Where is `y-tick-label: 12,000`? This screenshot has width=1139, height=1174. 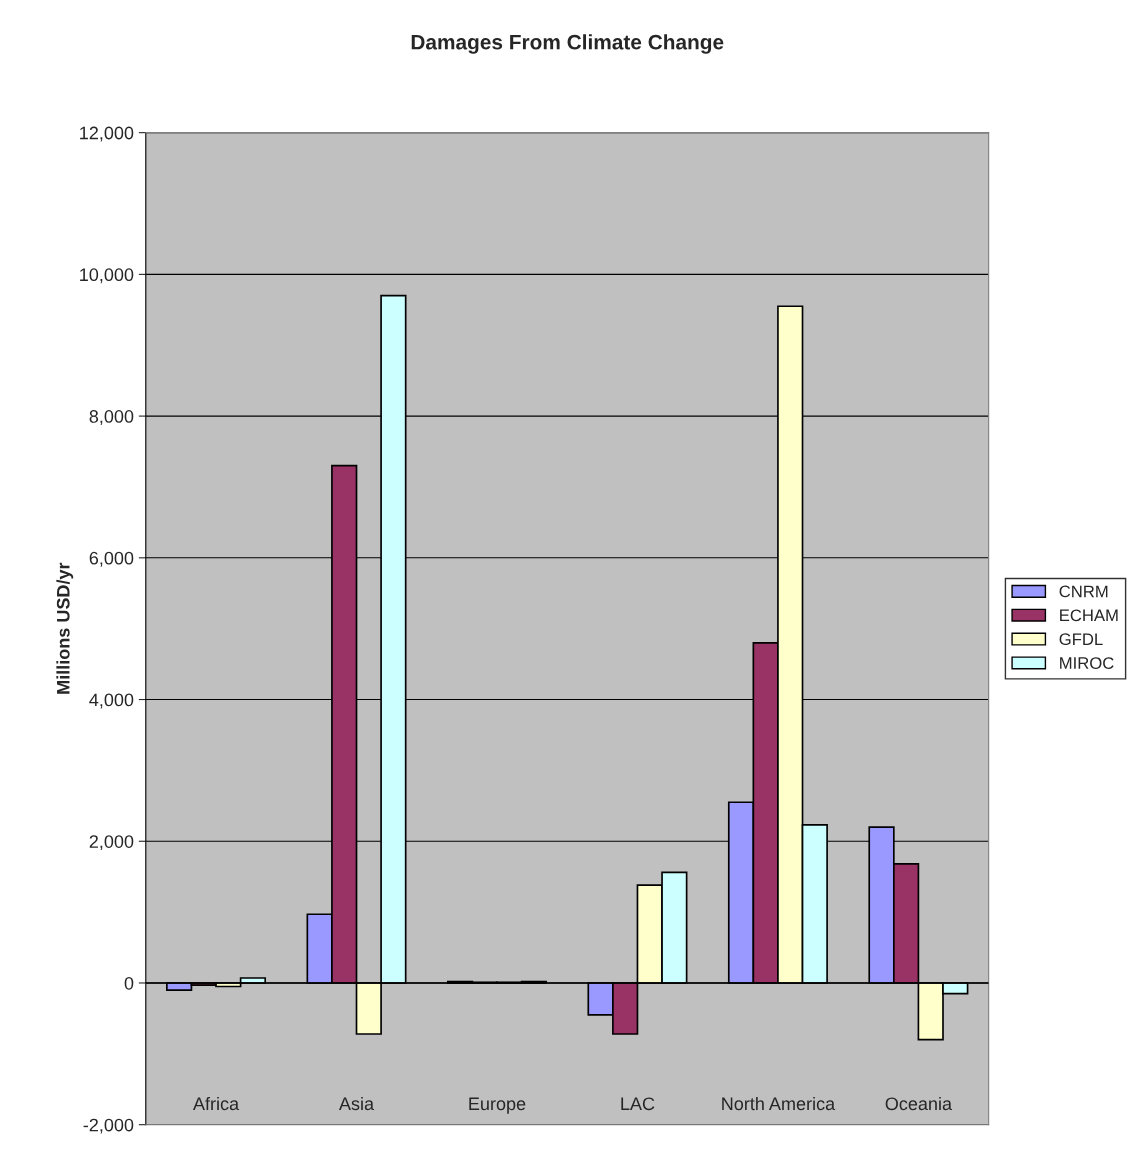
y-tick-label: 12,000 is located at coordinates (107, 134).